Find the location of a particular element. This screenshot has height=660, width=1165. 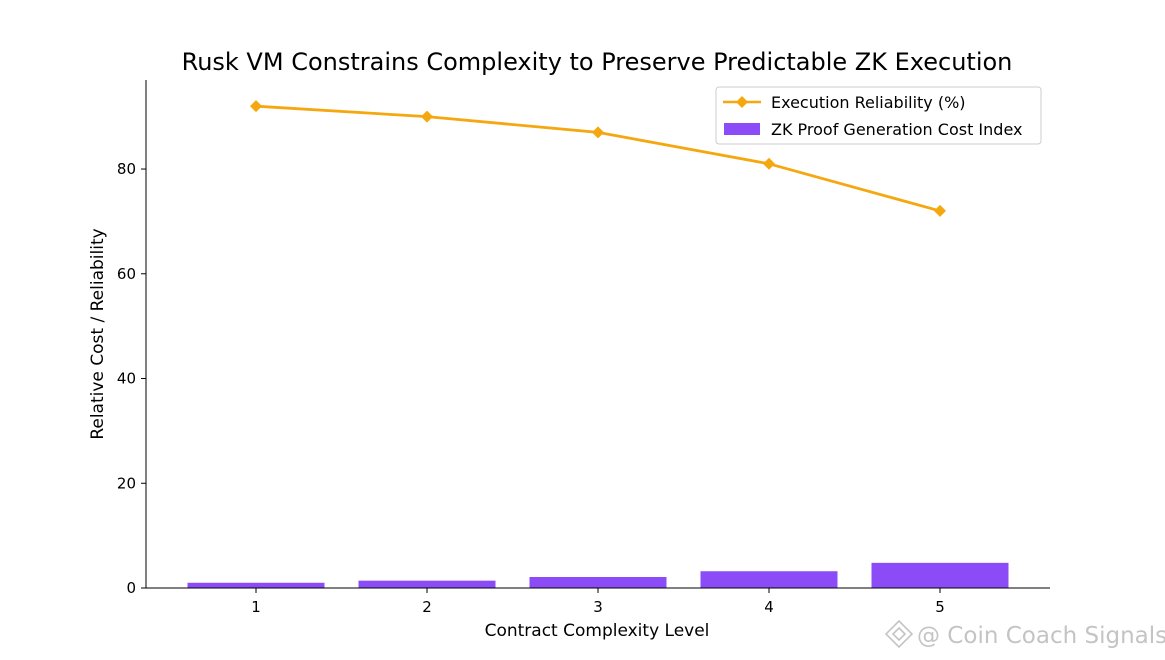

watermark: @ Coin Coach Signals is located at coordinates (1024, 634).